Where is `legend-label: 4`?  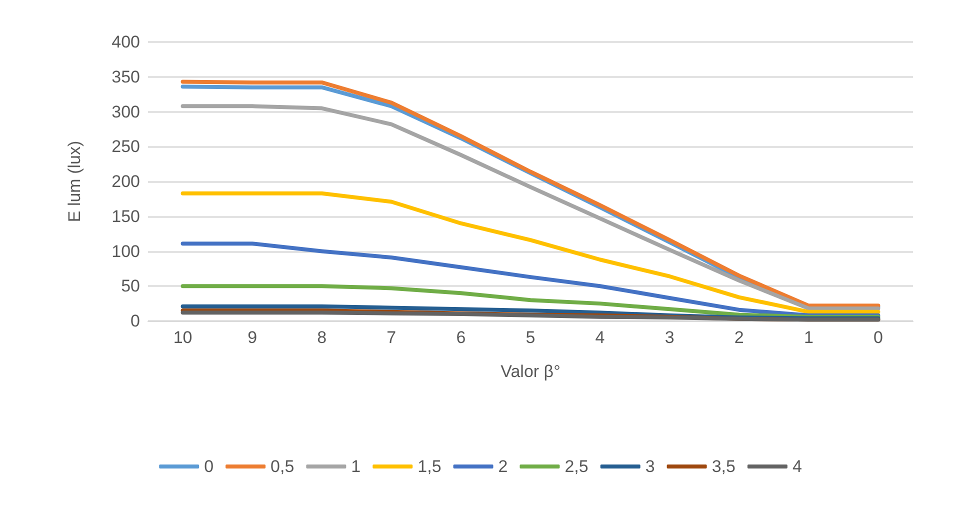
legend-label: 4 is located at coordinates (797, 466).